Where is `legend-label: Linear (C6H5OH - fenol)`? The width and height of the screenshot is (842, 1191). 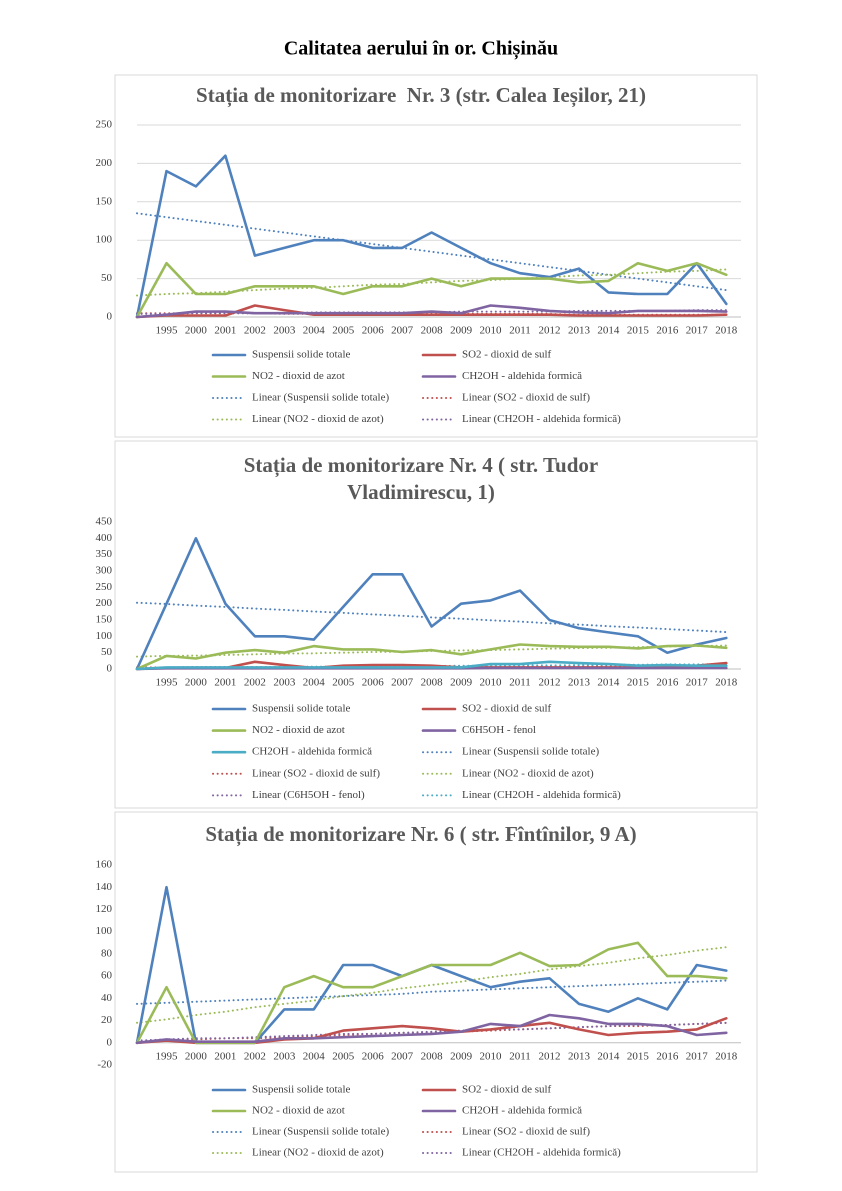 legend-label: Linear (C6H5OH - fenol) is located at coordinates (308, 795).